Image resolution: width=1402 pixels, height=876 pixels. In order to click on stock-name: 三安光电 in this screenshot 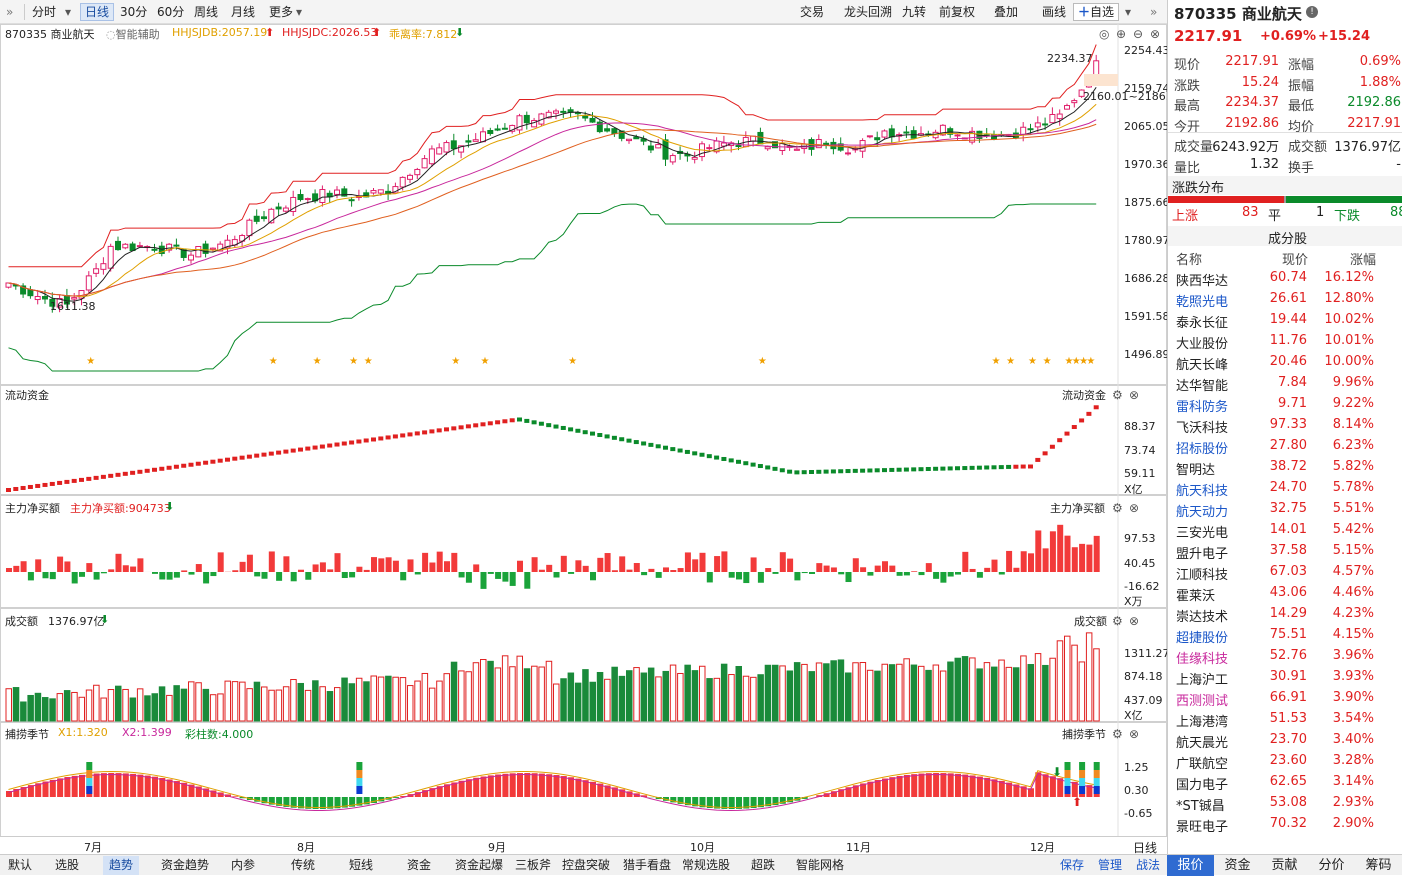, I will do `click(1202, 531)`.